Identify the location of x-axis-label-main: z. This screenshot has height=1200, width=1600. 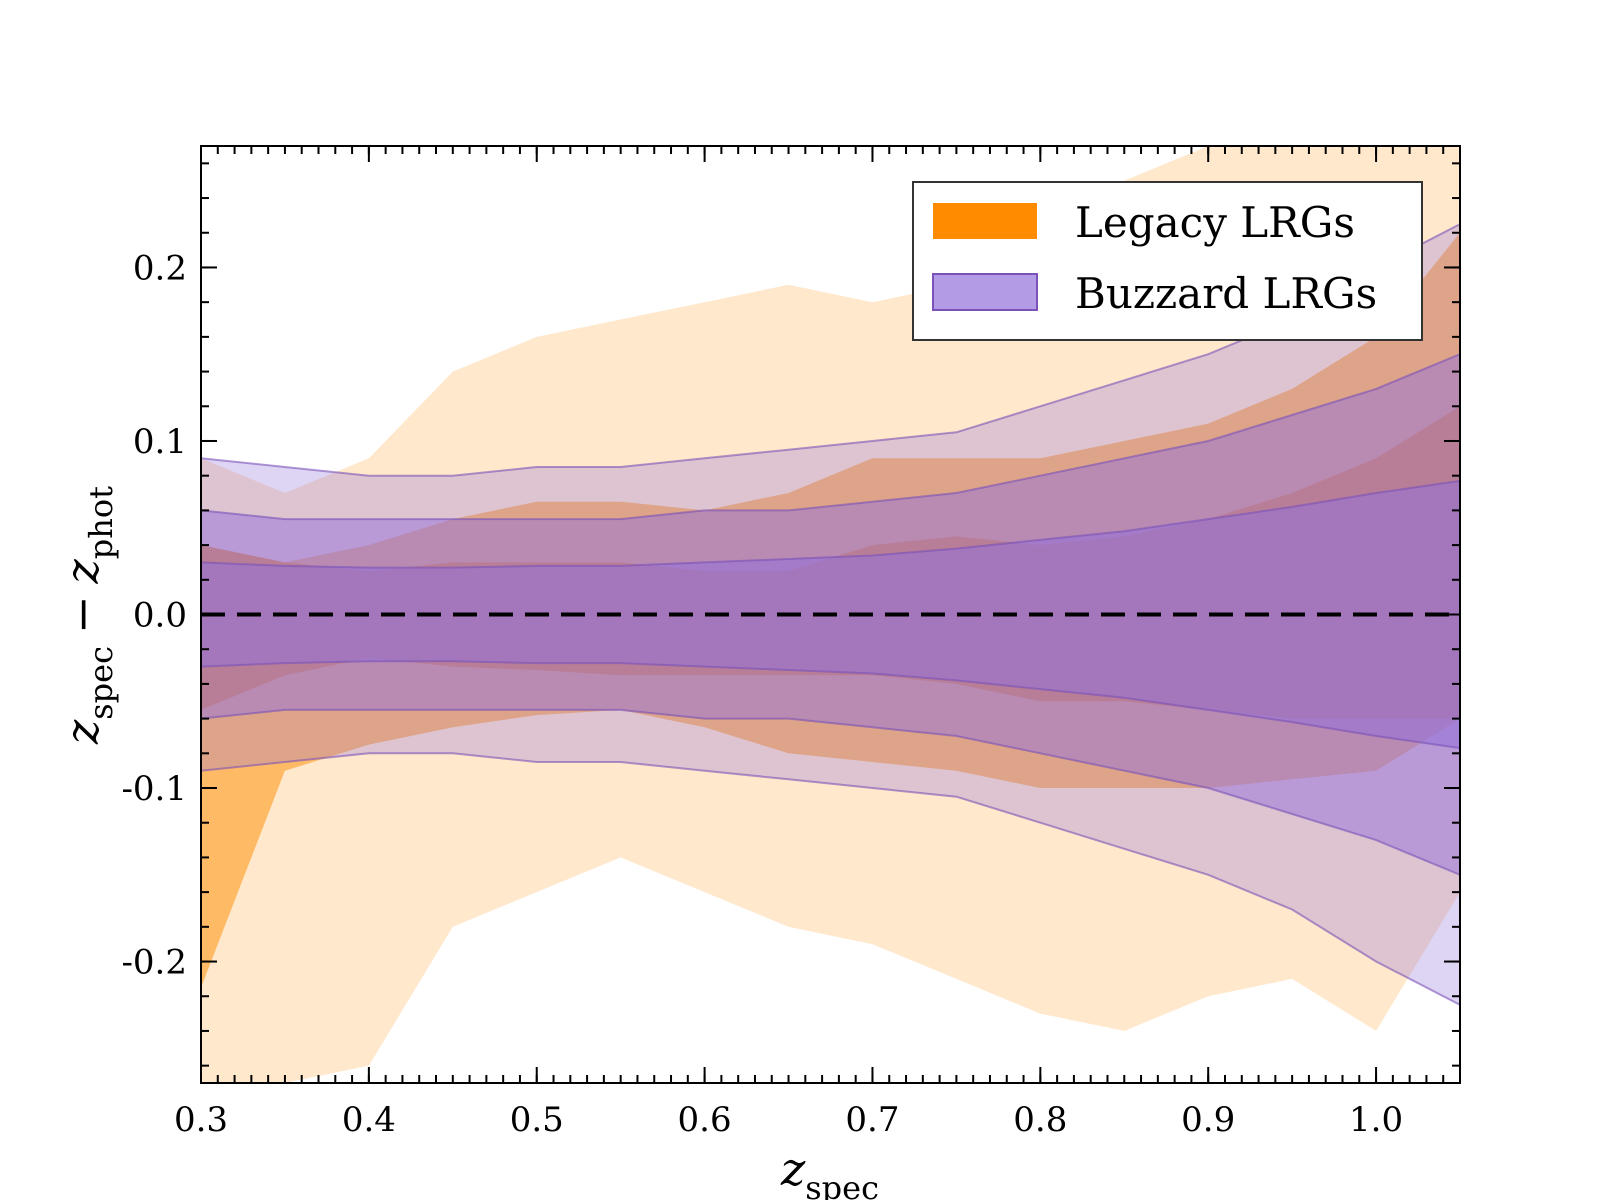
(793, 1169).